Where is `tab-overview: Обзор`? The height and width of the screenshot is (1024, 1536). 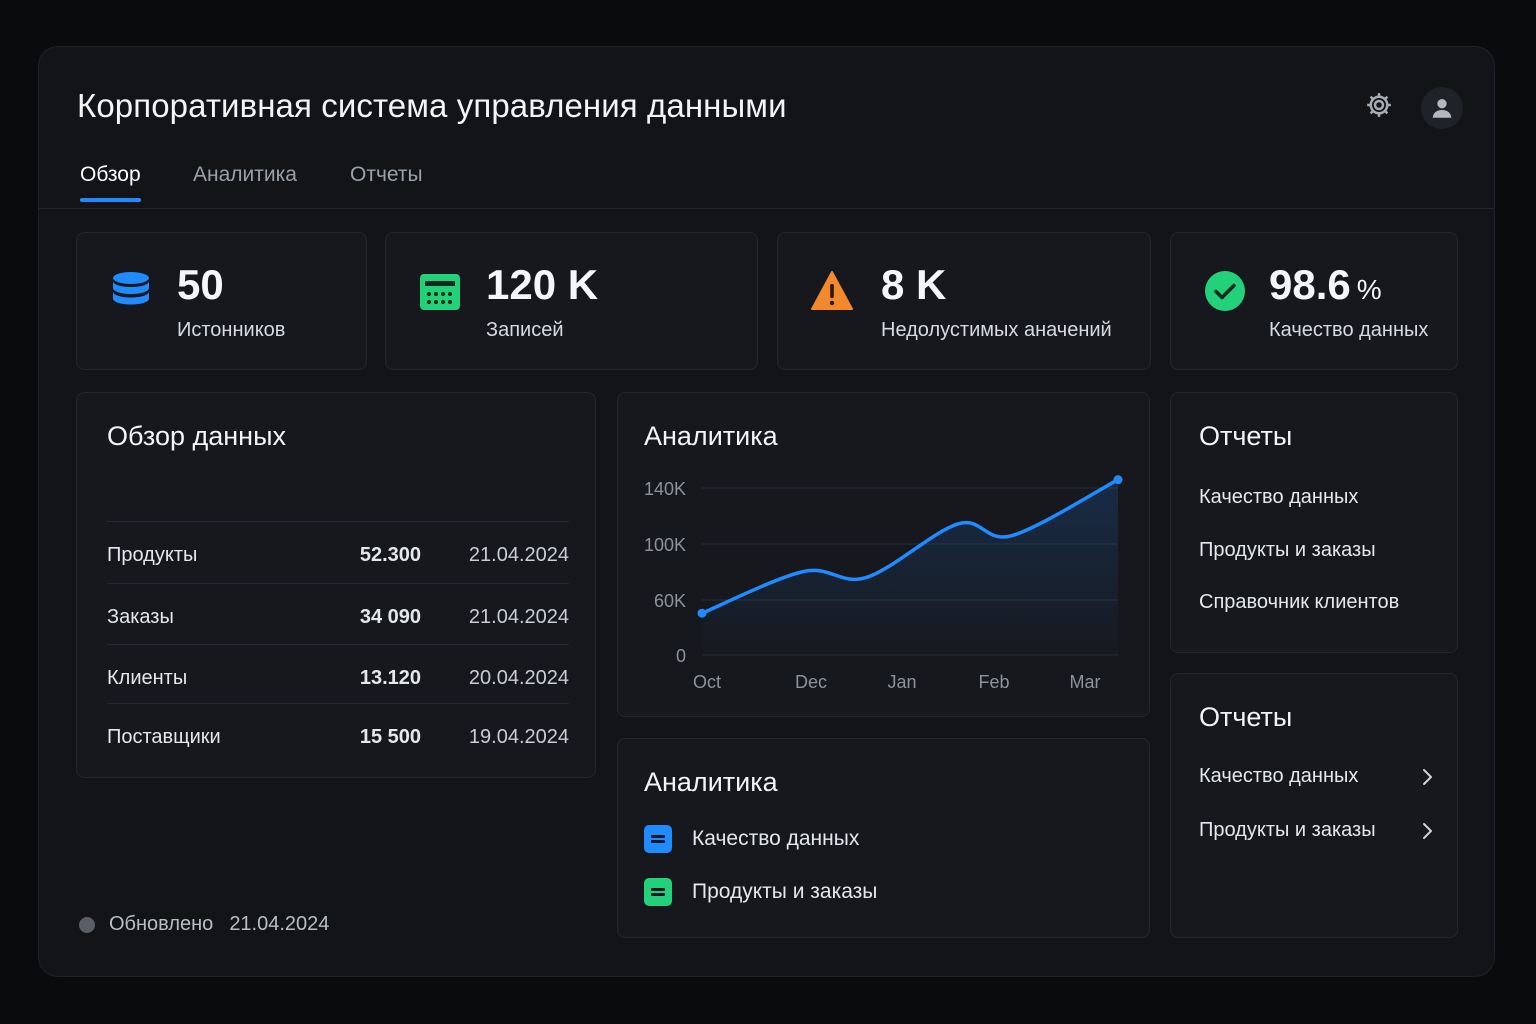 tab-overview: Обзор is located at coordinates (110, 182).